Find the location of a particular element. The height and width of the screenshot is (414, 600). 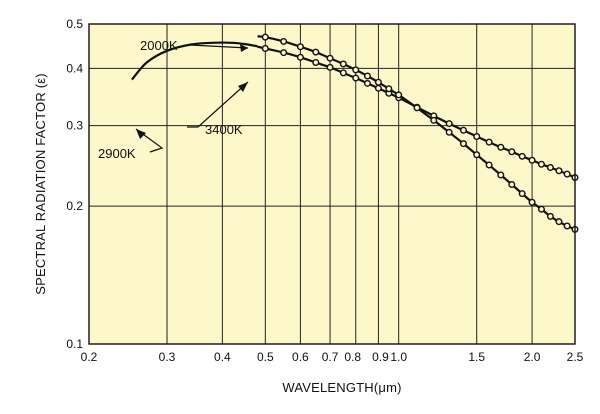

x-tick-label: 0.3 is located at coordinates (167, 357).